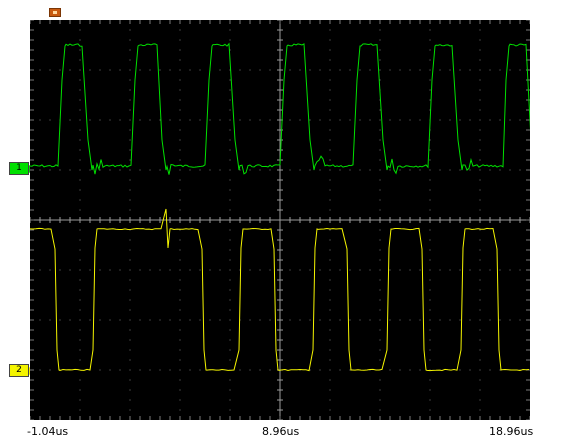 The width and height of the screenshot is (561, 441). I want to click on channel-2-label: 2, so click(19, 370).